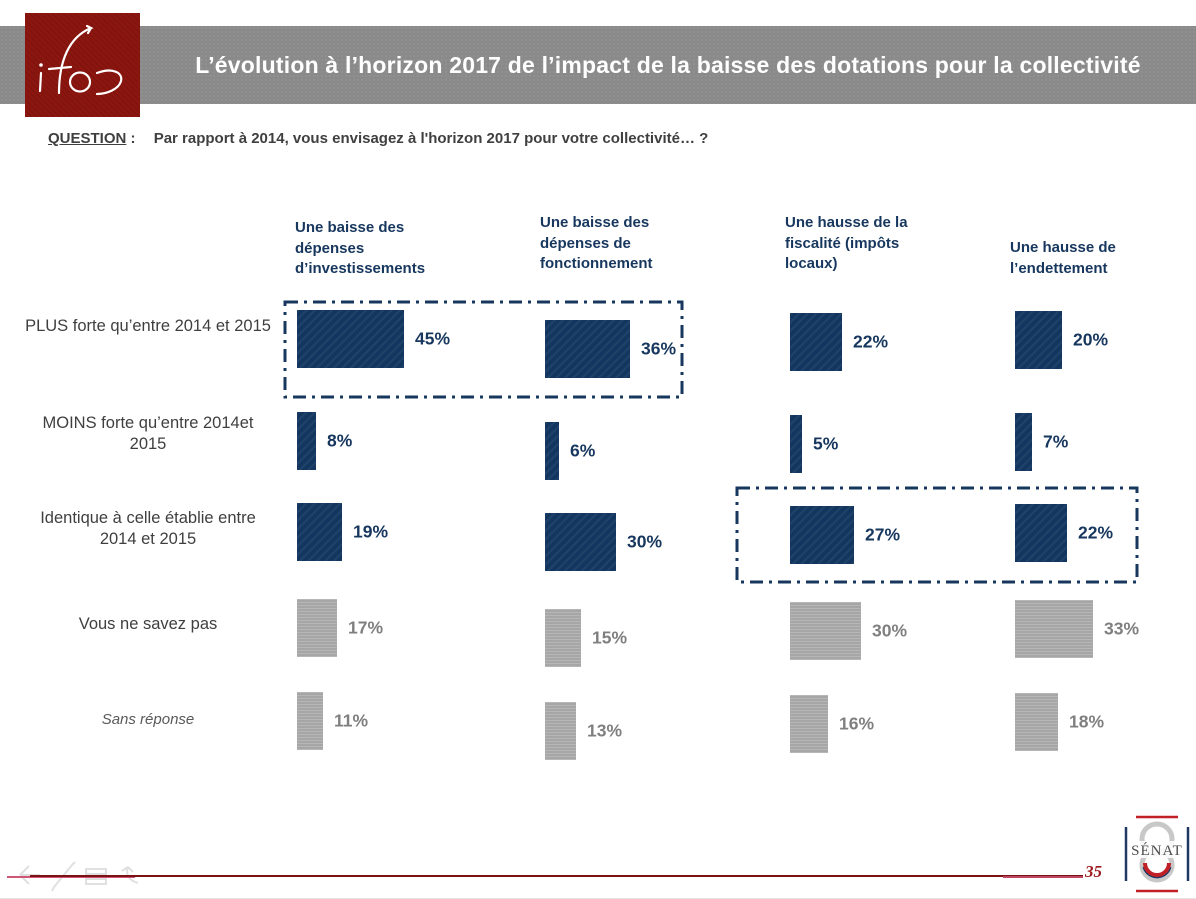 The width and height of the screenshot is (1196, 899). I want to click on column-header-endettement: Une hausse de l’endettement, so click(1063, 258).